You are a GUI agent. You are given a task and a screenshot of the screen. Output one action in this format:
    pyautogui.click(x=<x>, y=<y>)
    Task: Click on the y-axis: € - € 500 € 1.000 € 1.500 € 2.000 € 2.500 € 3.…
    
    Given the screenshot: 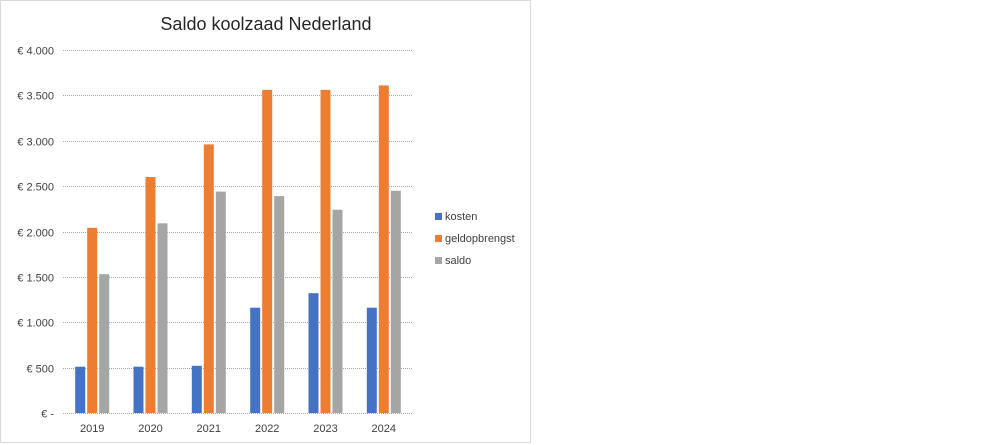 What is the action you would take?
    pyautogui.click(x=35, y=233)
    